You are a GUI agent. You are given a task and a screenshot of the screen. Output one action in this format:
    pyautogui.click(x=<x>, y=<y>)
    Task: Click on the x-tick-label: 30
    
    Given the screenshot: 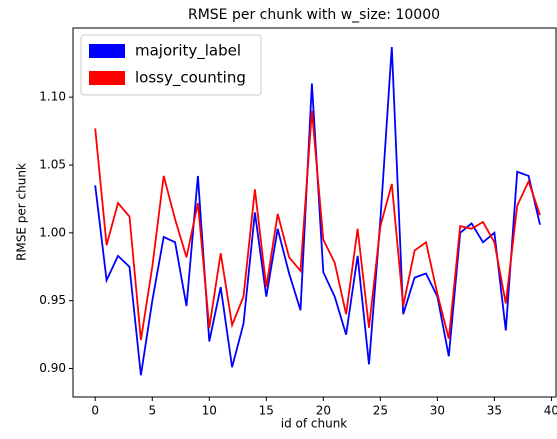 What is the action you would take?
    pyautogui.click(x=437, y=411)
    